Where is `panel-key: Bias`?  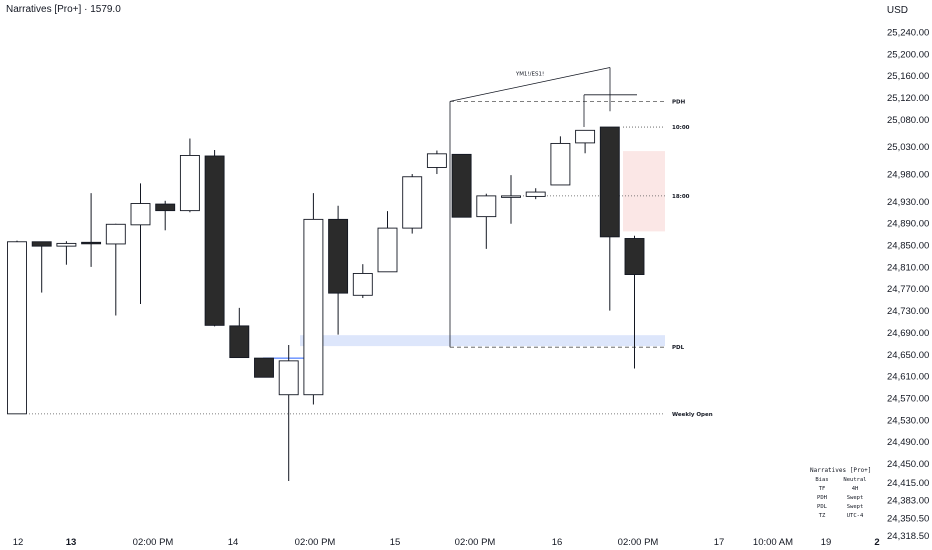
panel-key: Bias is located at coordinates (822, 480).